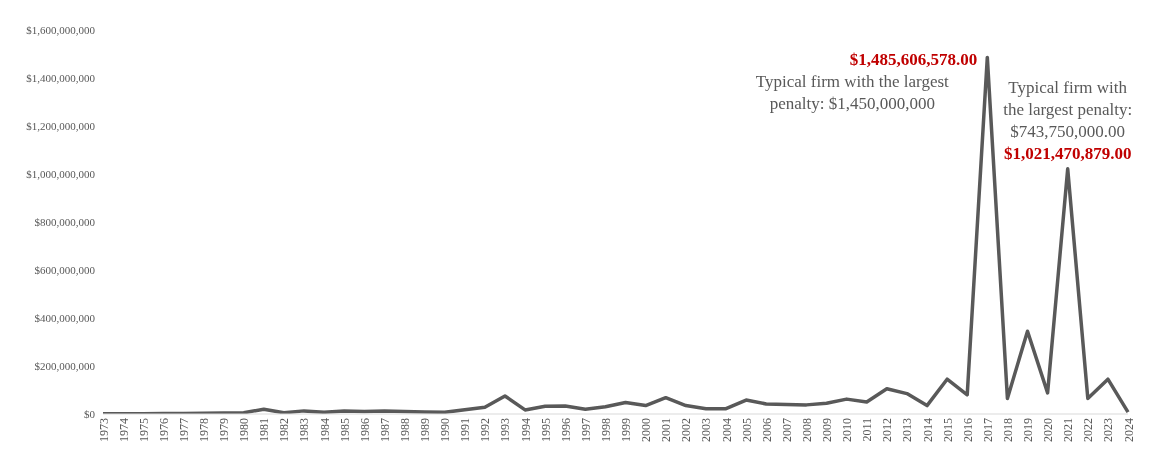 The width and height of the screenshot is (1157, 454). Describe the element at coordinates (766, 430) in the screenshot. I see `x-tick-label: 2006` at that location.